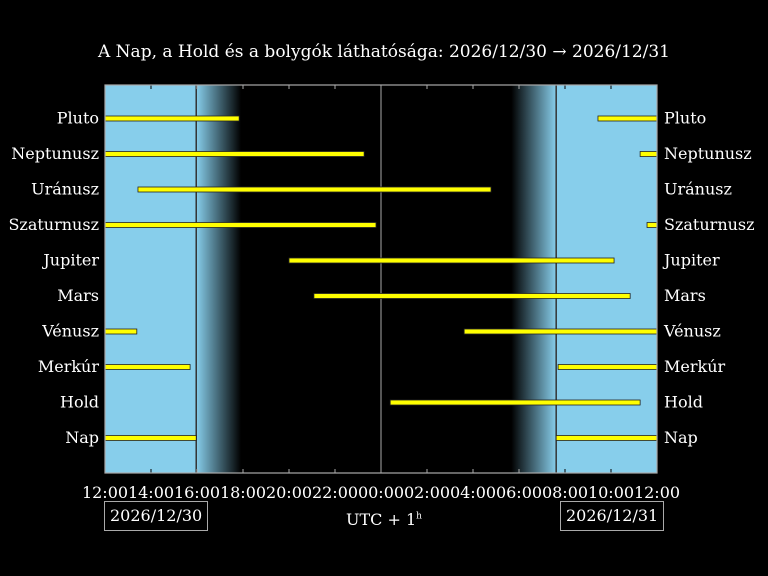 The width and height of the screenshot is (768, 576). I want to click on day-region-end, so click(606, 279).